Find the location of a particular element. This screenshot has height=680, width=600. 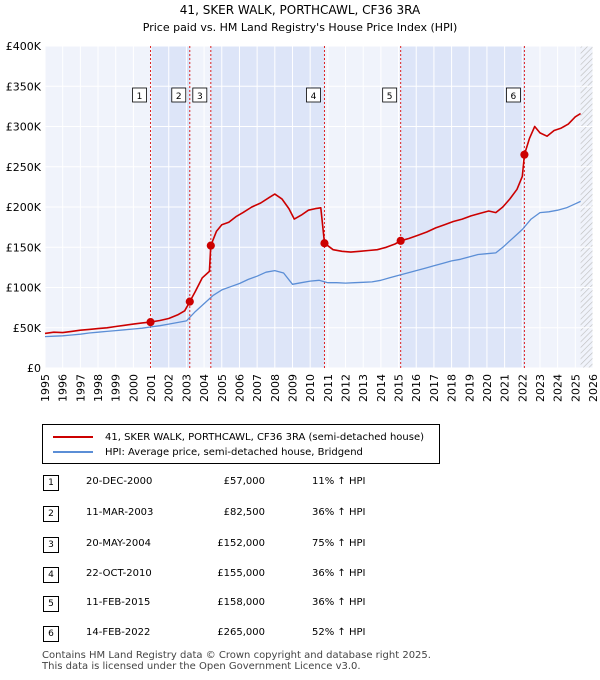

row-number-badge: 6 is located at coordinates (51, 634).